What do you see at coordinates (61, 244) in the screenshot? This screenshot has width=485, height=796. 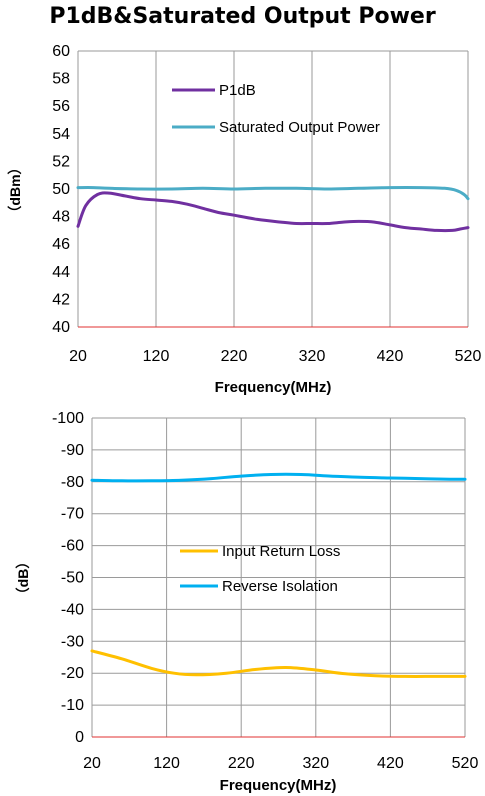 I see `y-tick-label: 46` at bounding box center [61, 244].